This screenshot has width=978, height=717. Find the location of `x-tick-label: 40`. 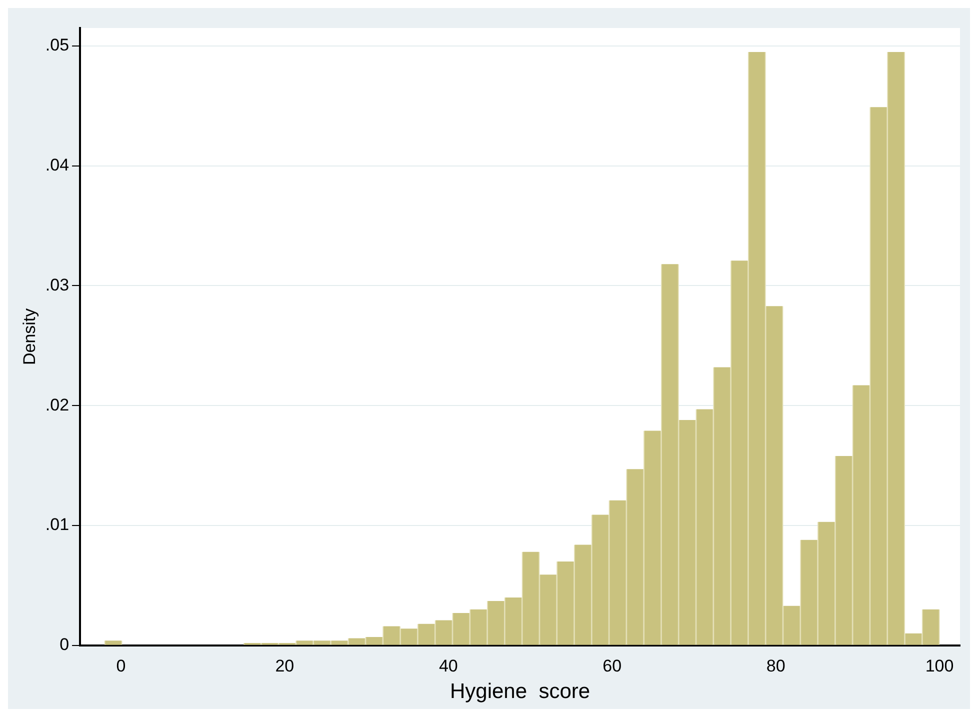

x-tick-label: 40 is located at coordinates (448, 666).